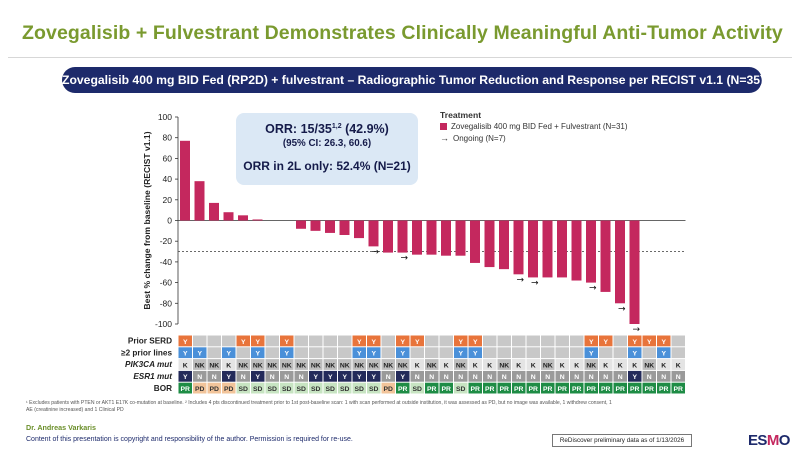  What do you see at coordinates (168, 138) in the screenshot?
I see `y-tick-label: 80` at bounding box center [168, 138].